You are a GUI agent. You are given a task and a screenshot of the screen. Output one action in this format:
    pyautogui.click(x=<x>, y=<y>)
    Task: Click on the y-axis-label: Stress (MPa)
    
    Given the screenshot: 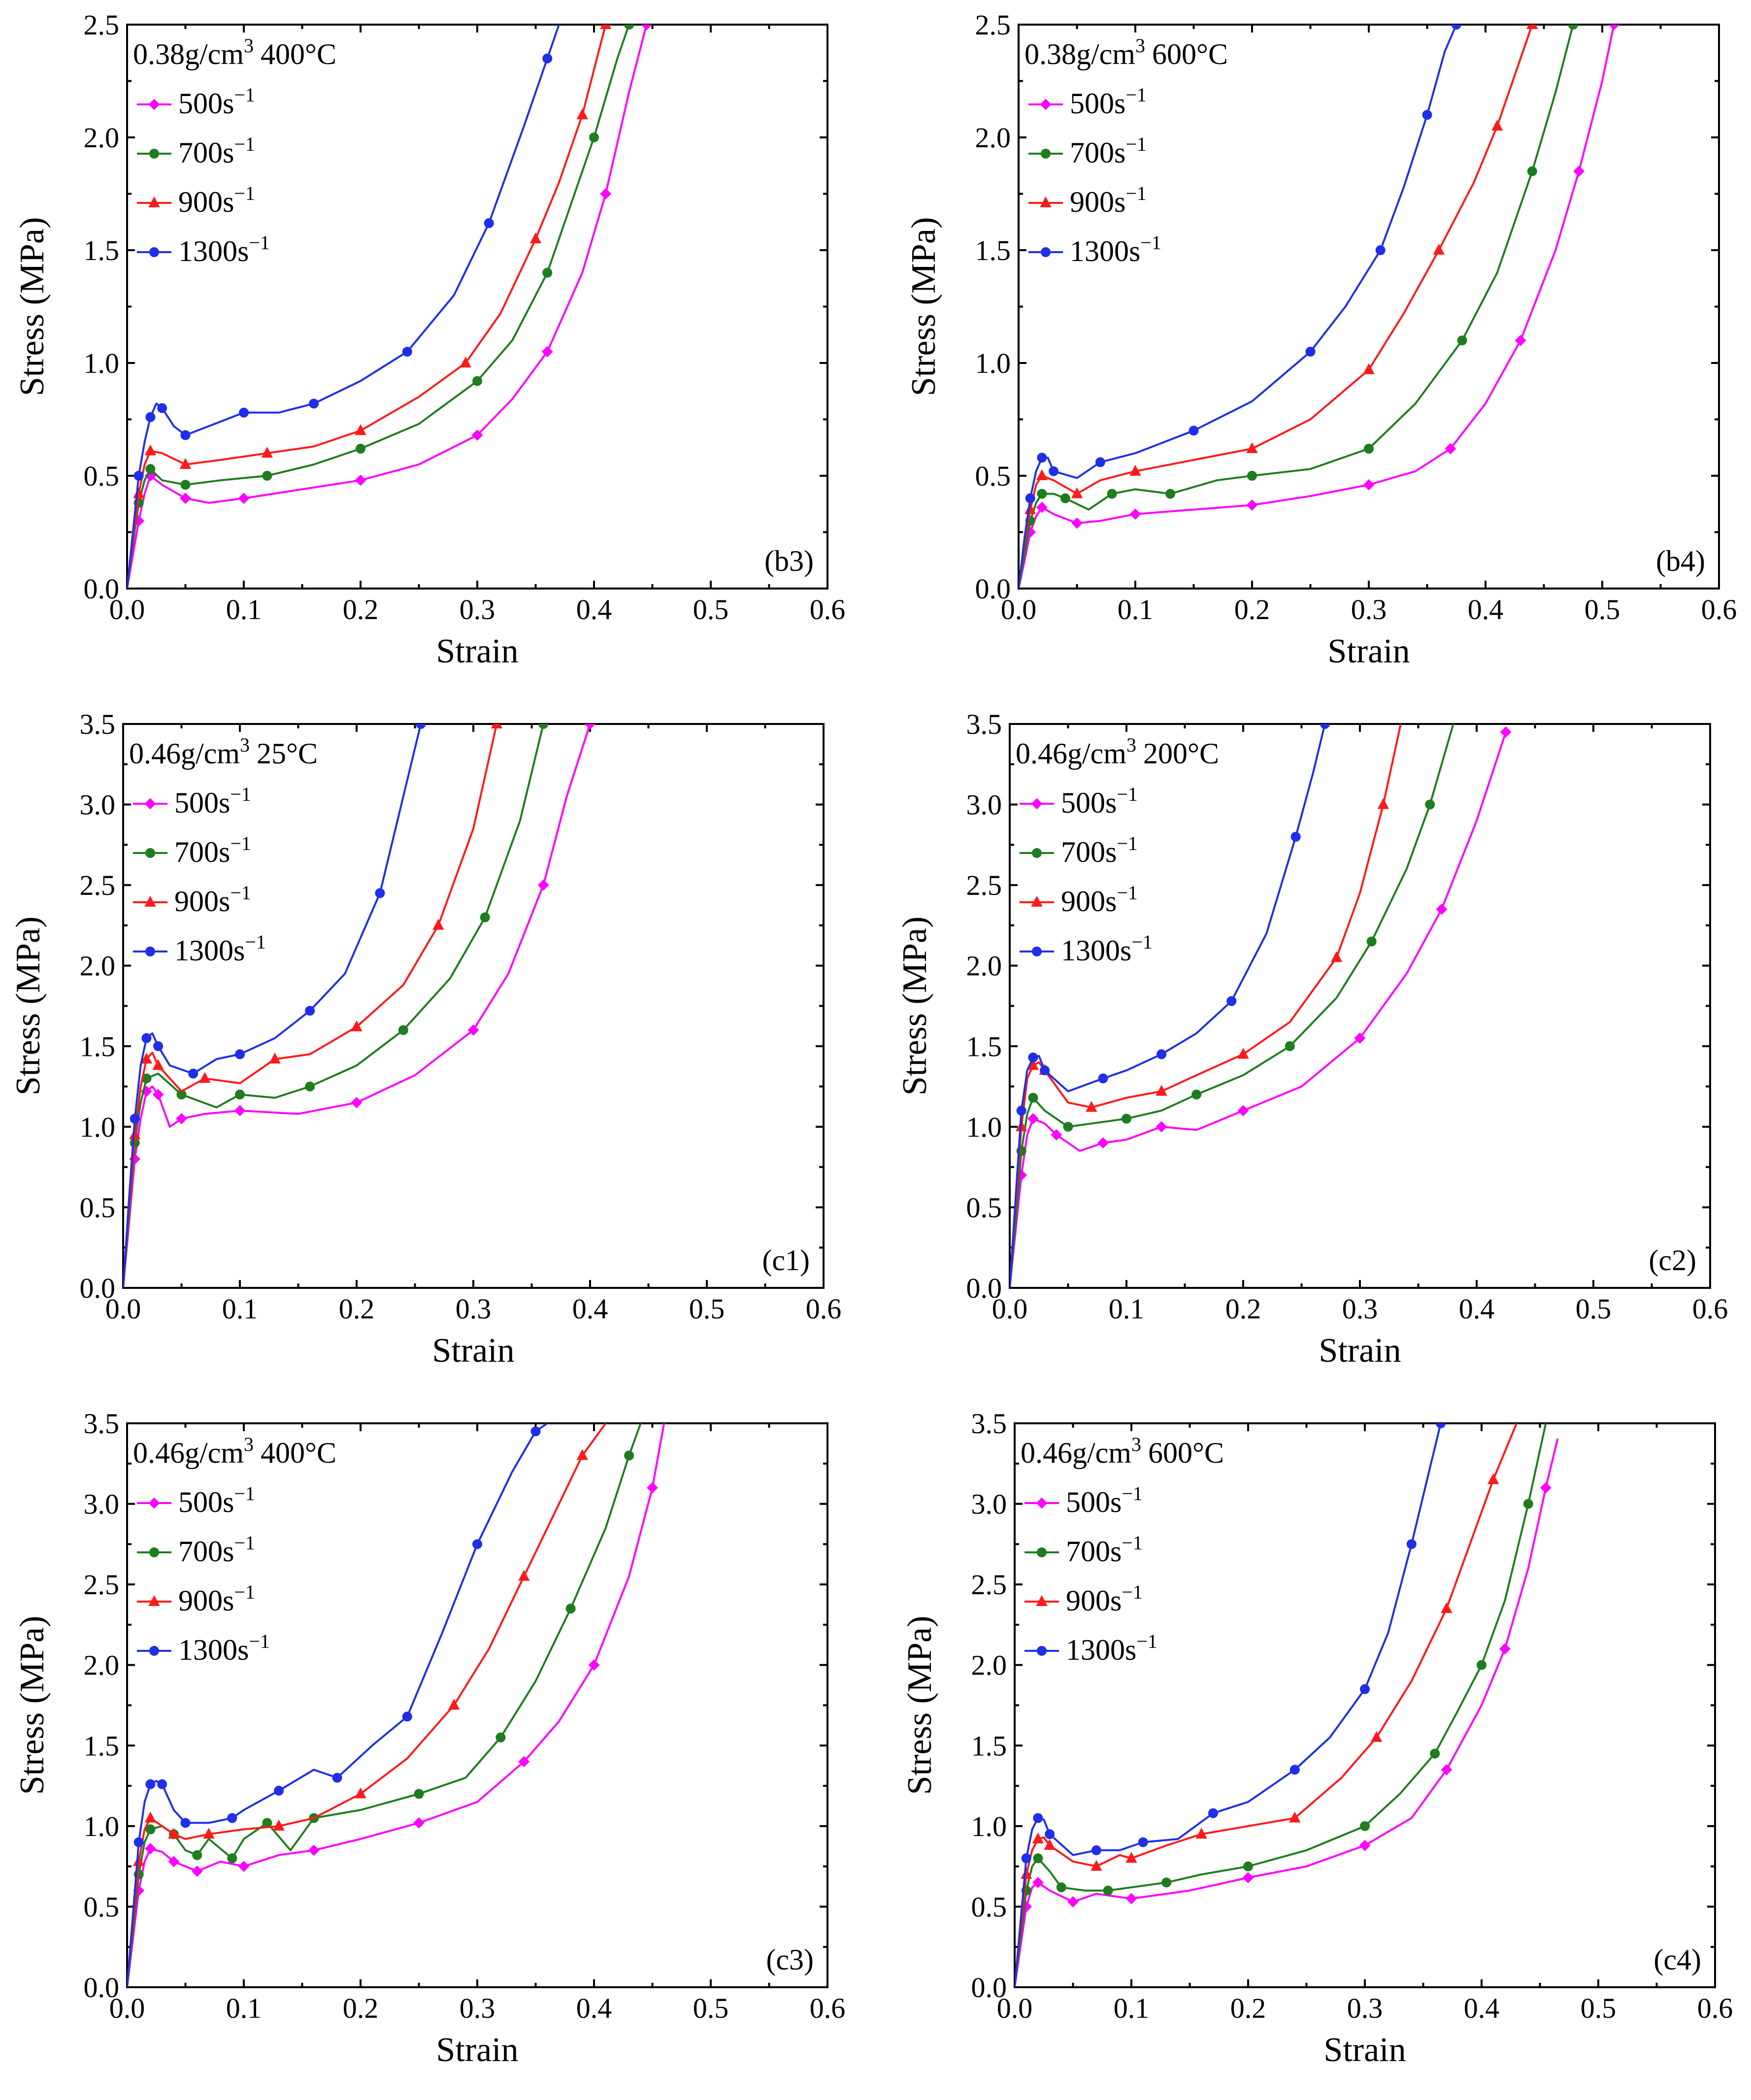 What is the action you would take?
    pyautogui.click(x=924, y=307)
    